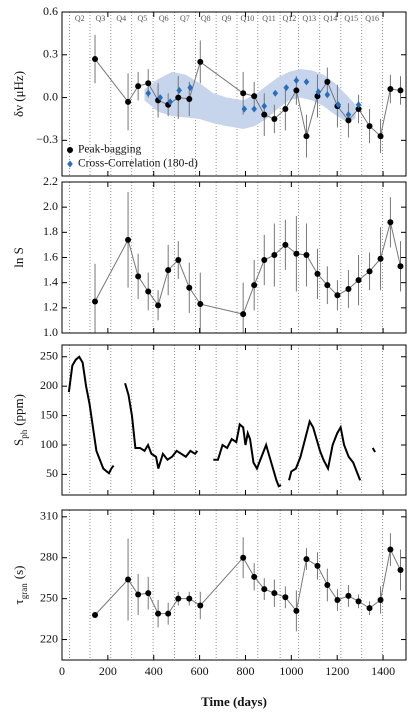 This screenshot has width=416, height=715. Describe the element at coordinates (18, 601) in the screenshot. I see `y-label-main: τ` at that location.